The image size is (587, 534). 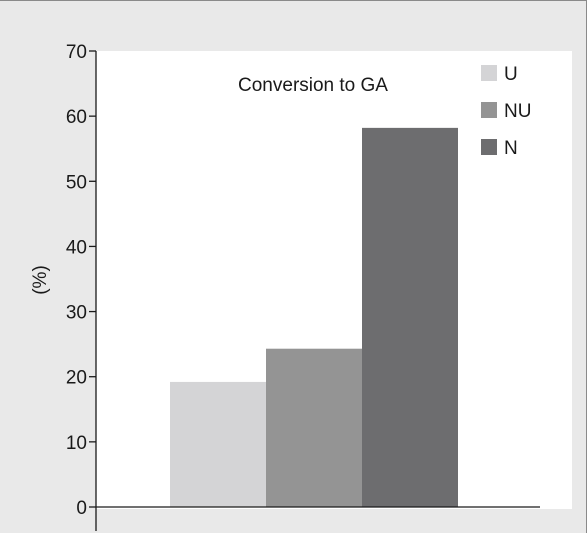 What do you see at coordinates (40, 280) in the screenshot?
I see `y-axis-label: (%)` at bounding box center [40, 280].